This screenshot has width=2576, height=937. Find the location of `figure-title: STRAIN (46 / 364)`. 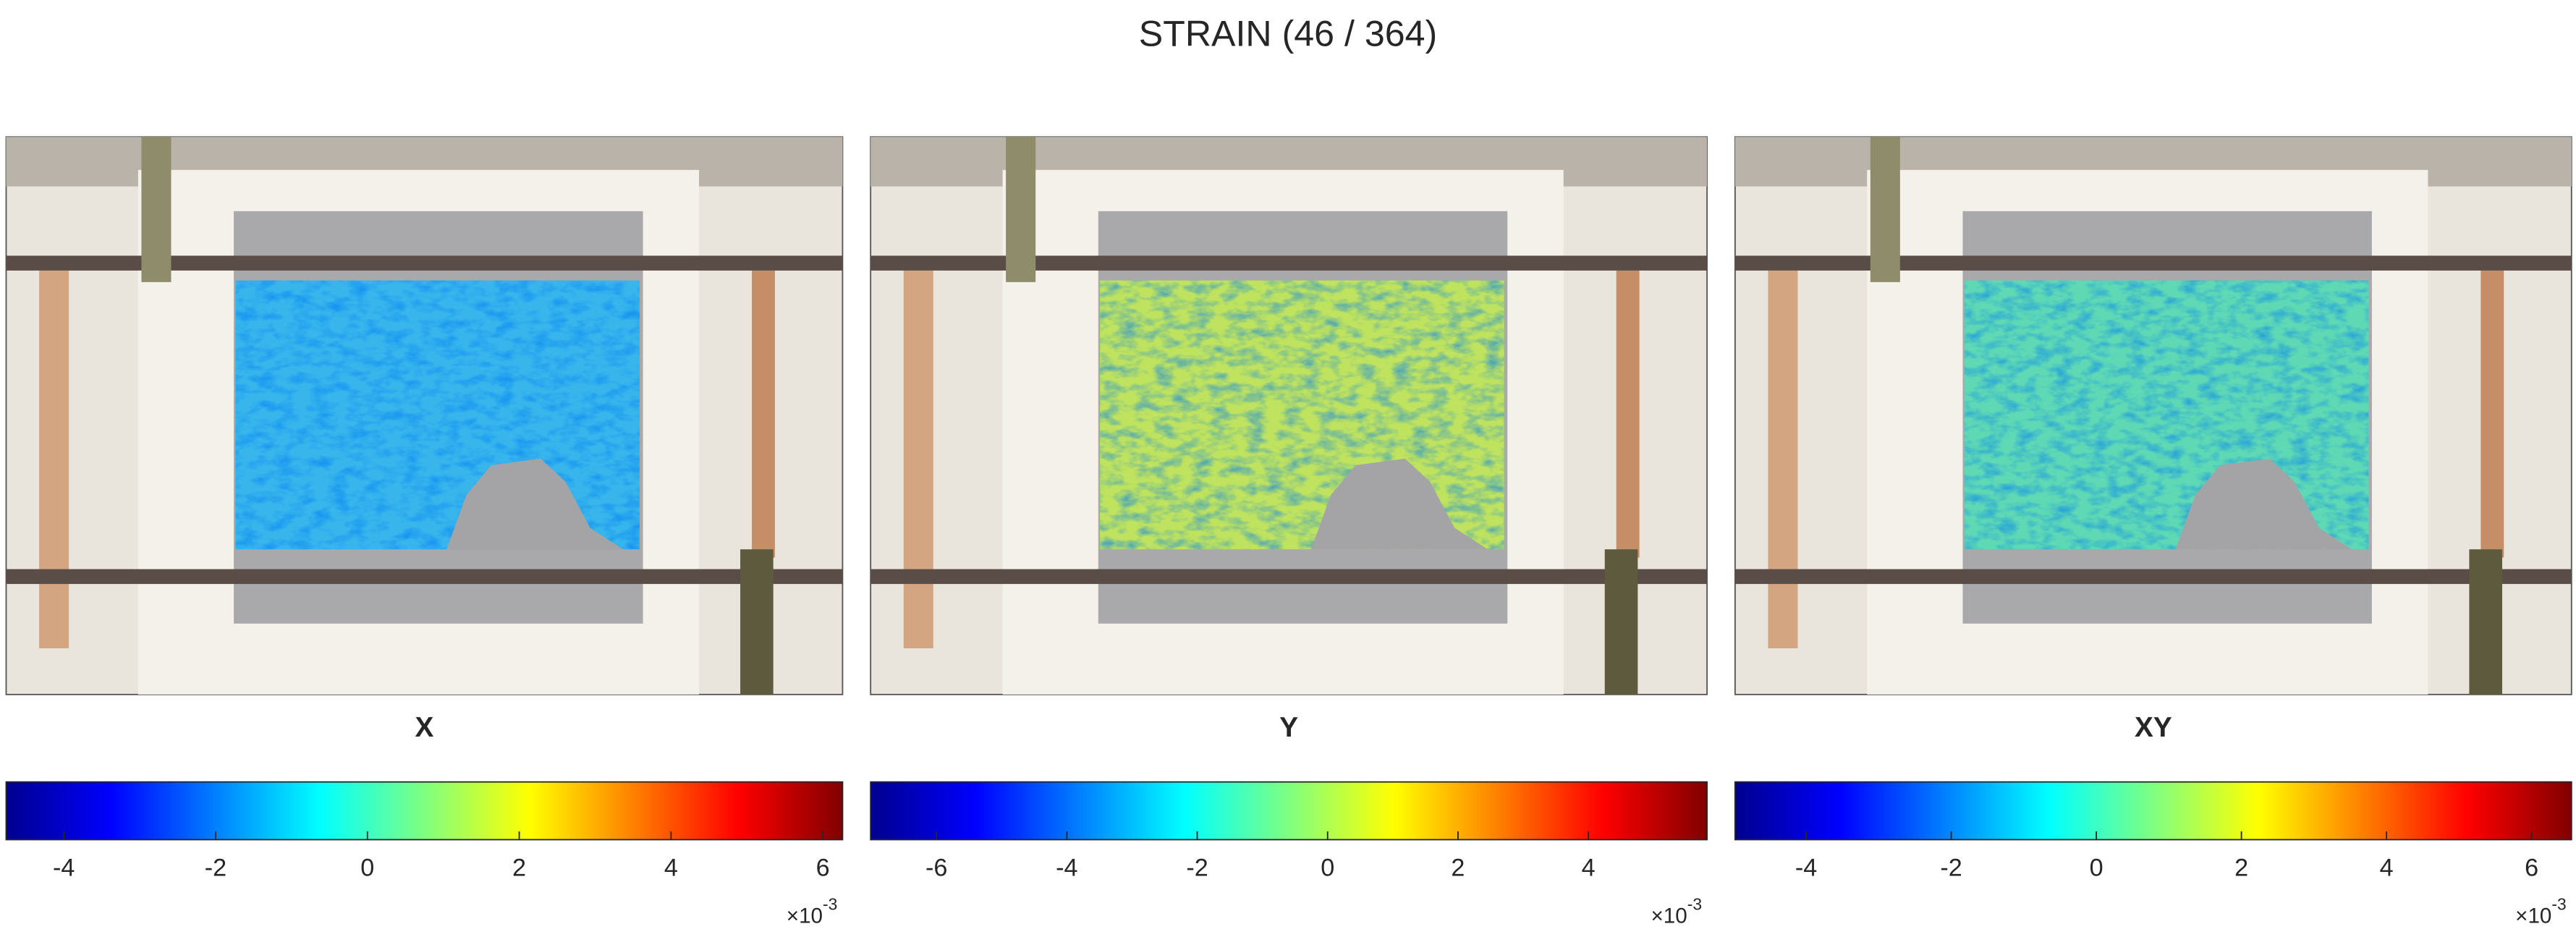

figure-title: STRAIN (46 / 364) is located at coordinates (1288, 33).